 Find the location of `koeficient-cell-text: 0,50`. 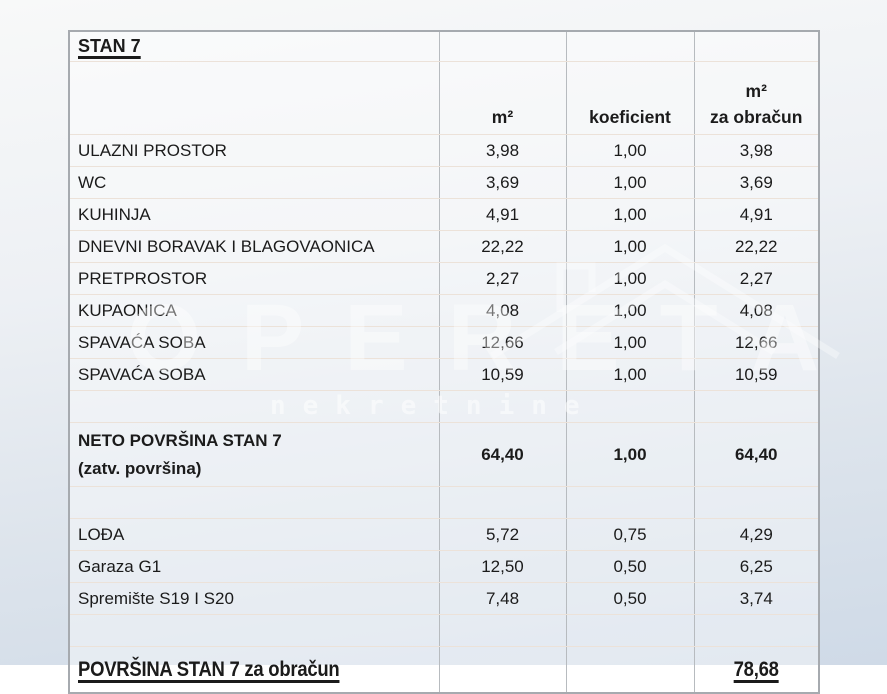

koeficient-cell-text: 0,50 is located at coordinates (630, 598).